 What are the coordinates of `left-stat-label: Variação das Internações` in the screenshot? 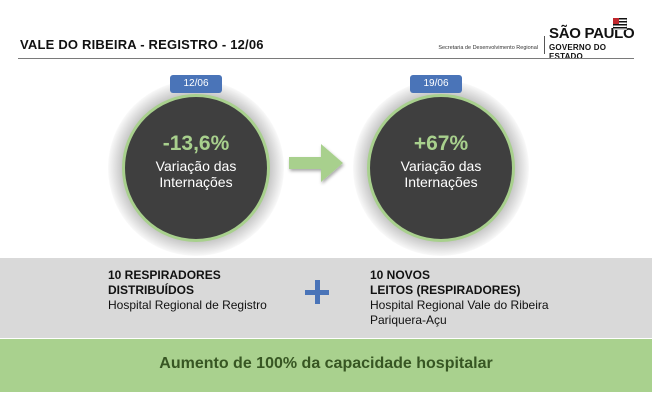 It's located at (196, 174).